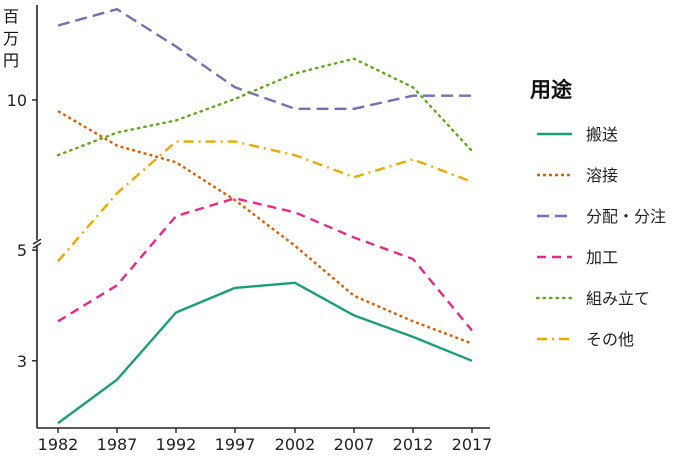 Image resolution: width=688 pixels, height=460 pixels. Describe the element at coordinates (551, 90) in the screenshot. I see `legend-title: 用途` at that location.